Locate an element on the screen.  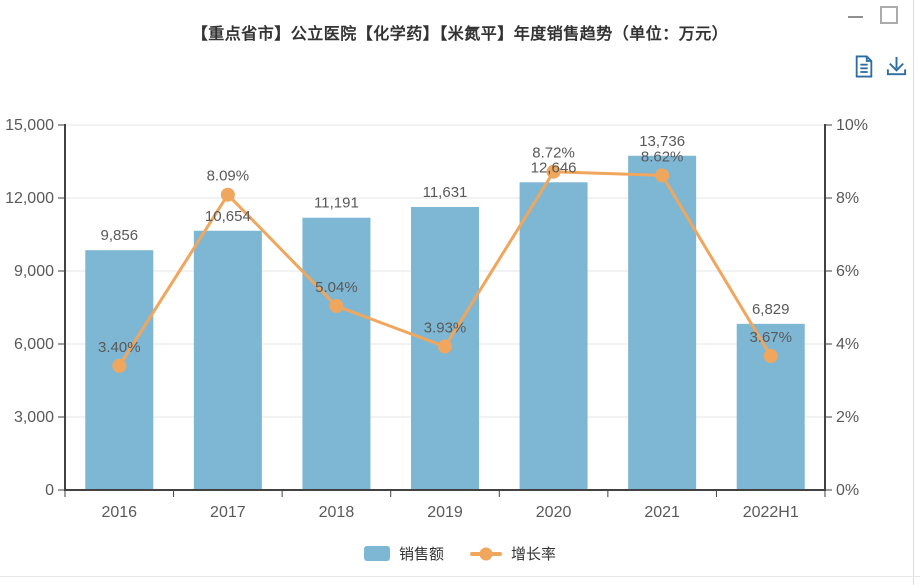
maximize-icon is located at coordinates (889, 15).